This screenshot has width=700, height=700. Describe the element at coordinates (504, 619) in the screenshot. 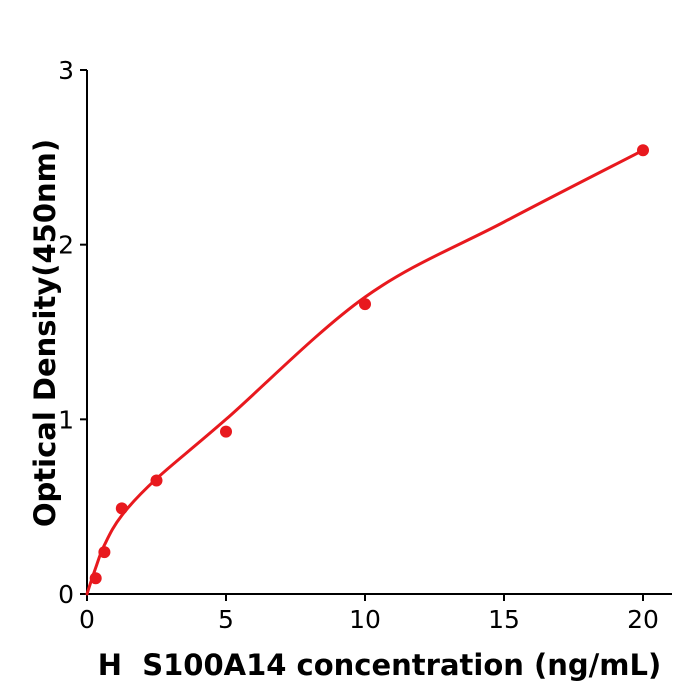

I see `x-tick-label: 15` at that location.